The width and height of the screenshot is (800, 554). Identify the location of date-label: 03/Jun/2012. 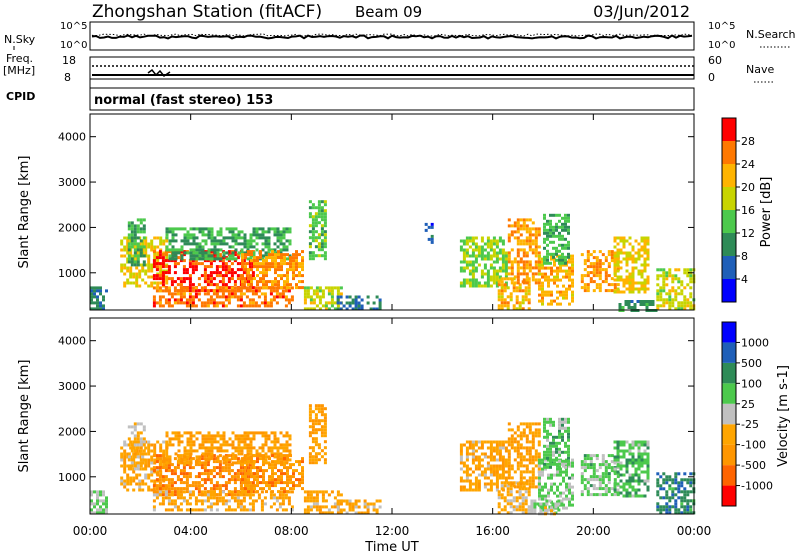
(641, 11).